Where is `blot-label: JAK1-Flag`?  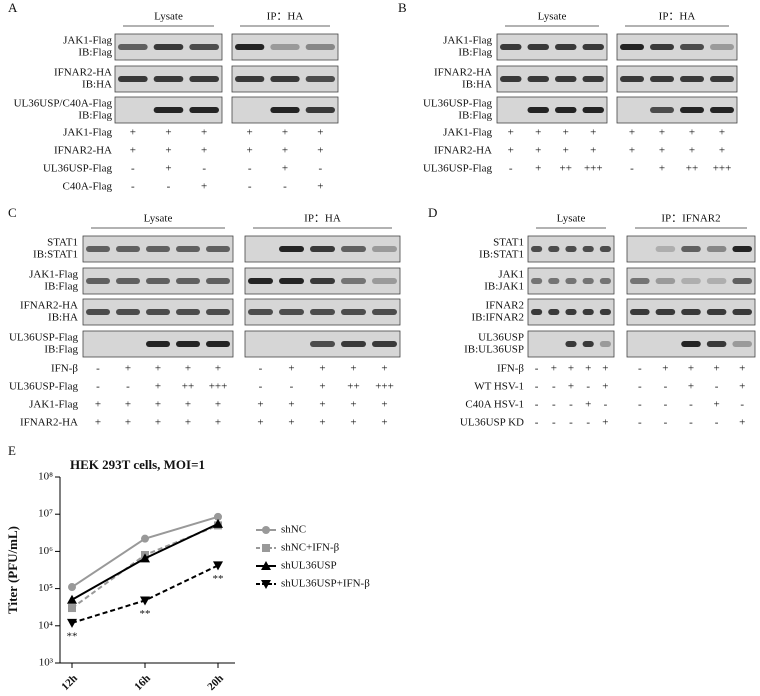
blot-label: JAK1-Flag is located at coordinates (53, 275).